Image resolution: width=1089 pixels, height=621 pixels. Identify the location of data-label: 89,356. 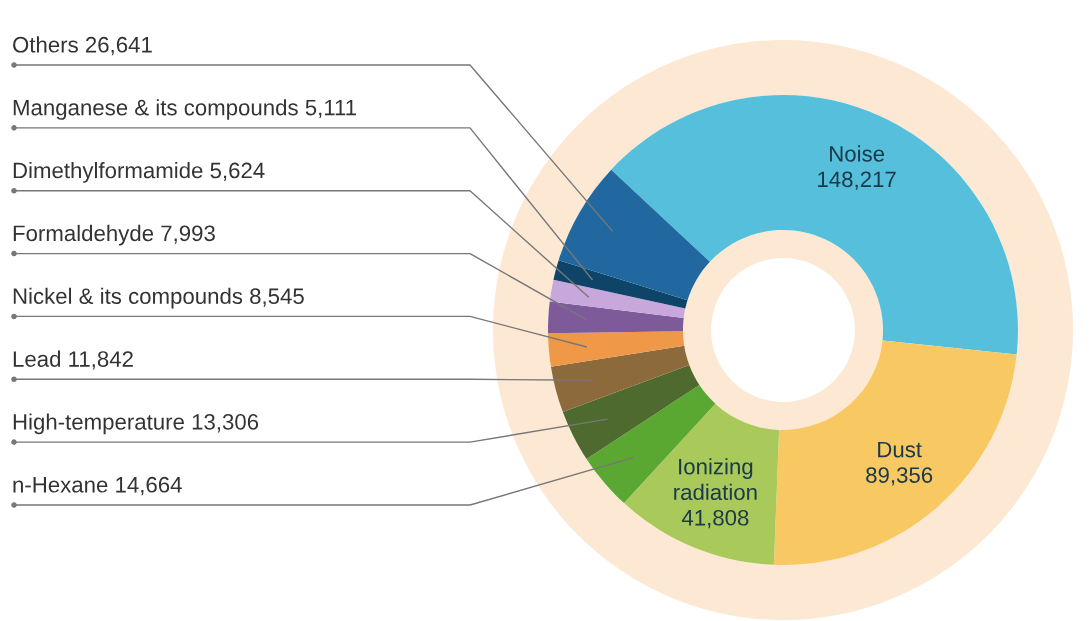
(899, 476).